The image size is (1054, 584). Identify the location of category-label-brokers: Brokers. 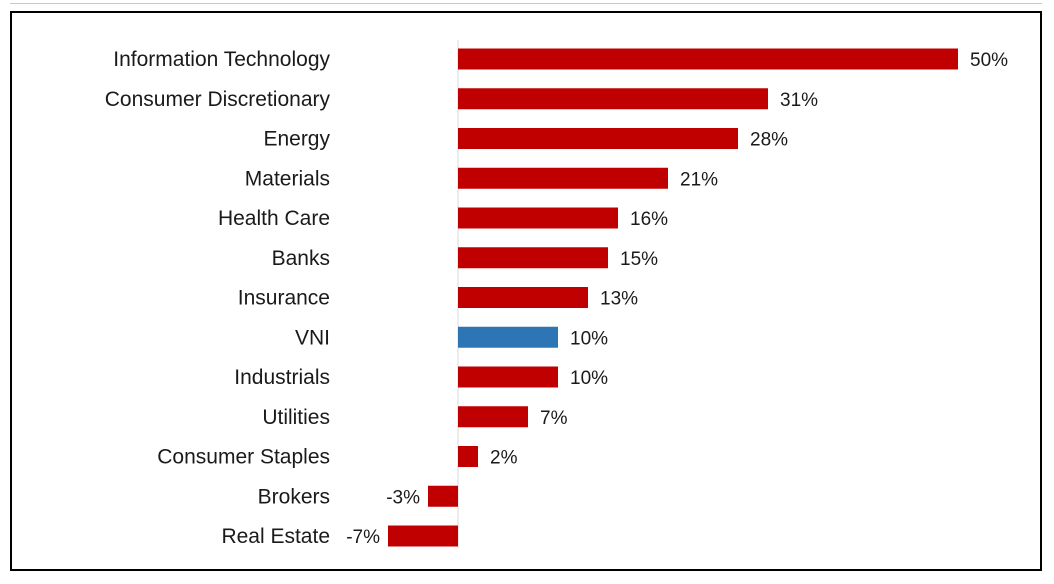
(294, 496).